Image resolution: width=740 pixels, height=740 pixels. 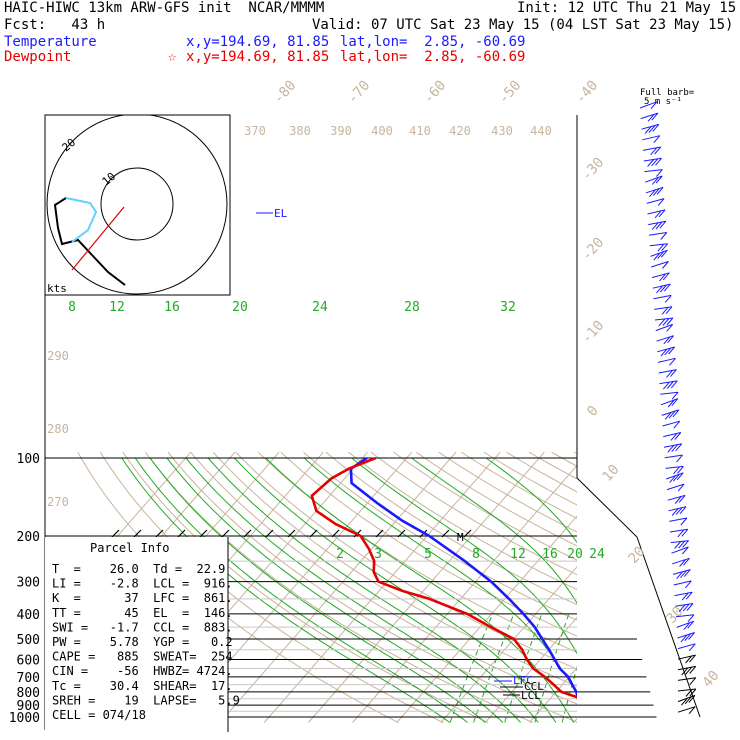 What do you see at coordinates (550, 554) in the screenshot?
I see `mixing-ratio-label: 16` at bounding box center [550, 554].